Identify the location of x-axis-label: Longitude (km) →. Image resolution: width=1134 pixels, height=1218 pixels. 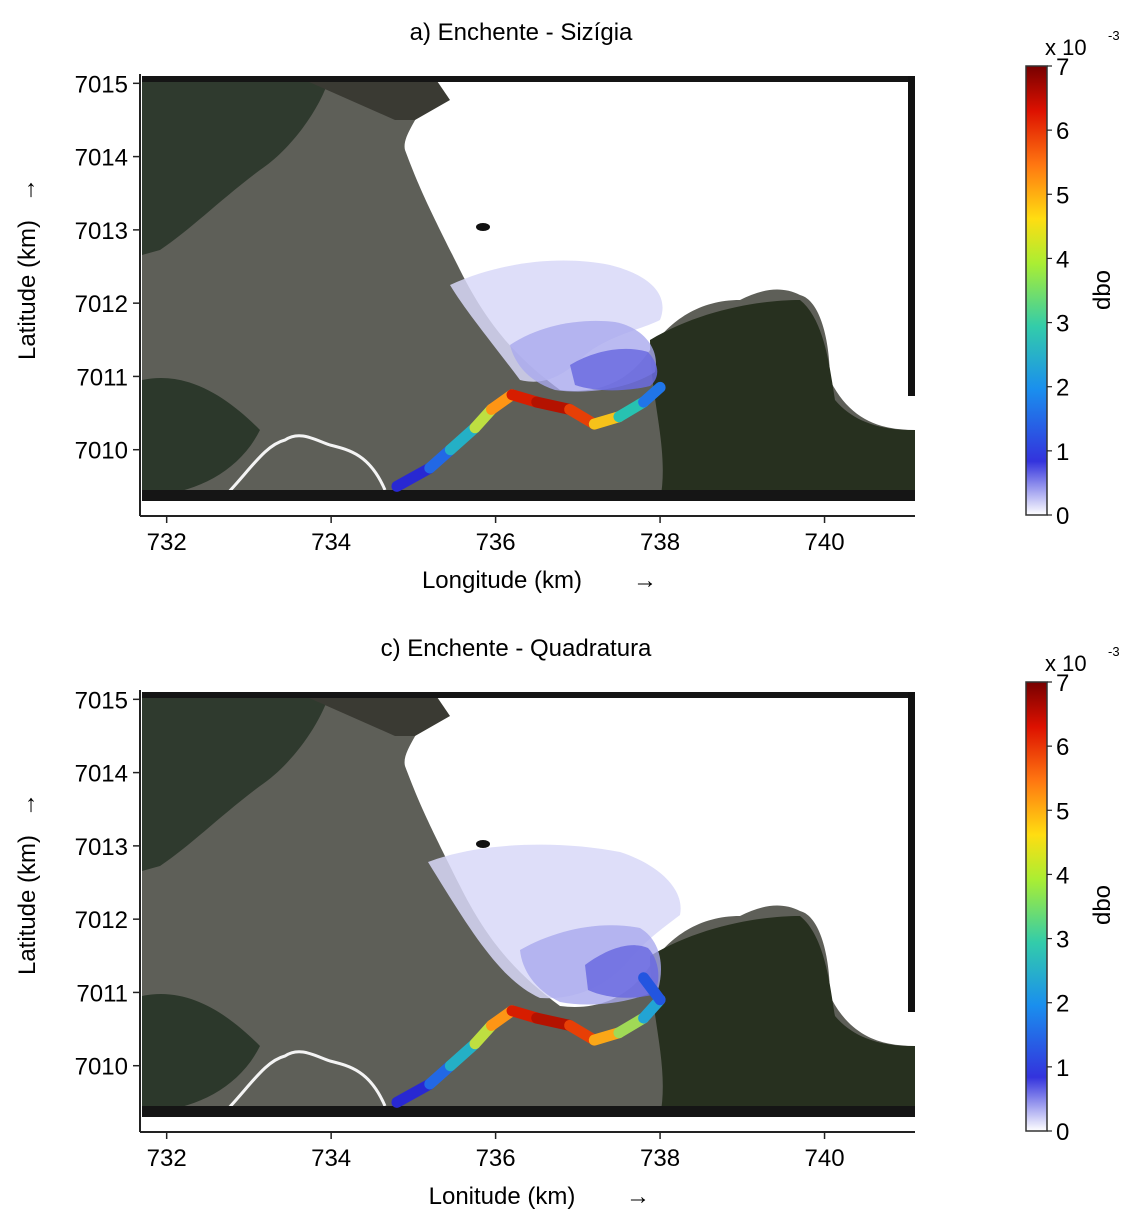
(539, 580).